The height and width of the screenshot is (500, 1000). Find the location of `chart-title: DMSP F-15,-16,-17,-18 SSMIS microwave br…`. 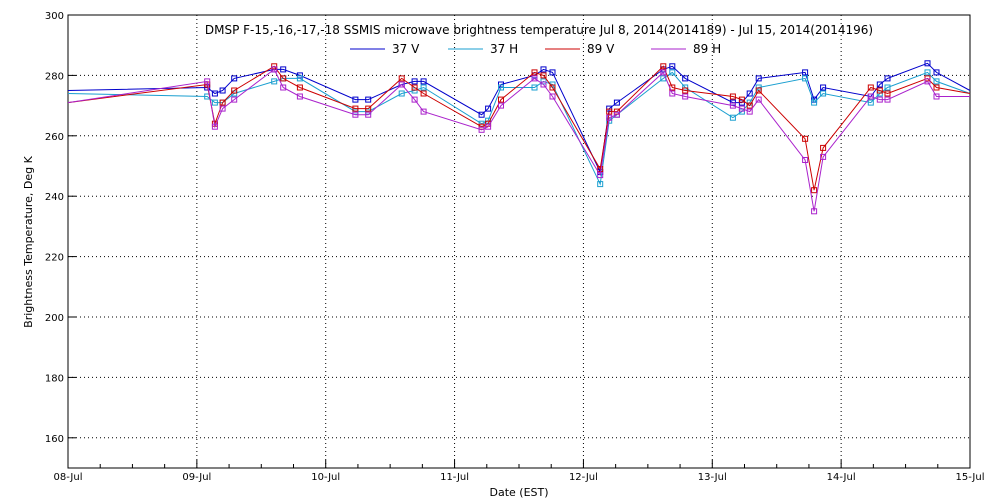

chart-title: DMSP F-15,-16,-17,-18 SSMIS microwave br… is located at coordinates (539, 30).